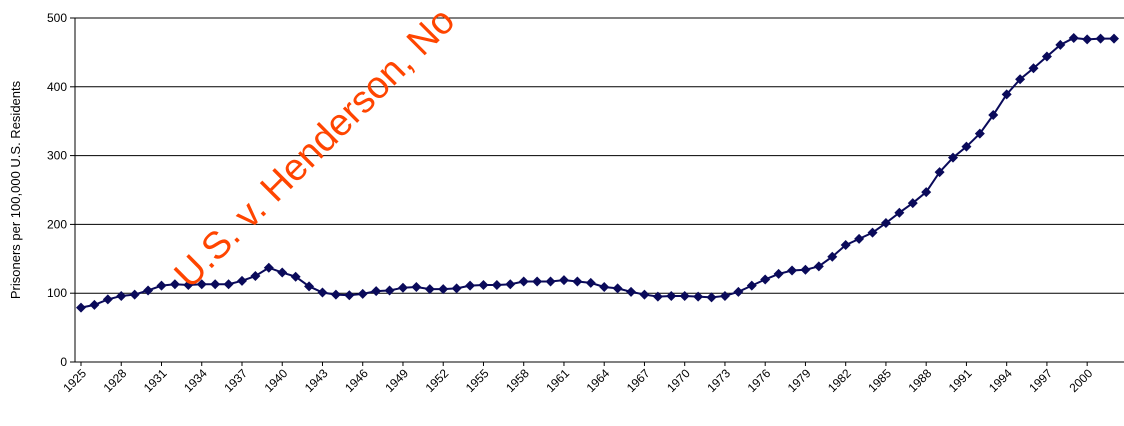 The width and height of the screenshot is (1124, 426). What do you see at coordinates (1006, 94) in the screenshot?
I see `data-point-1994` at bounding box center [1006, 94].